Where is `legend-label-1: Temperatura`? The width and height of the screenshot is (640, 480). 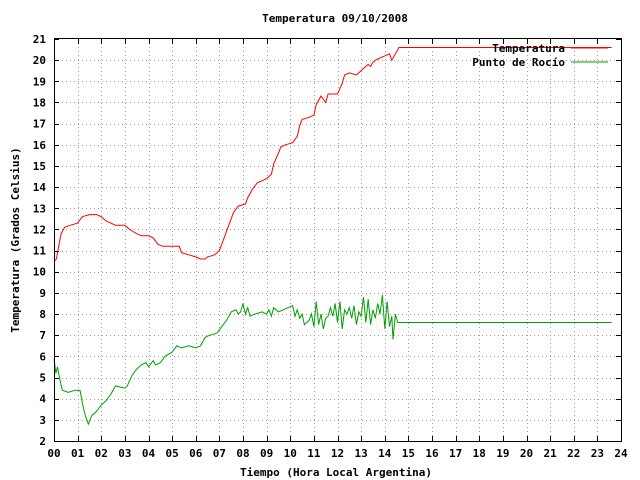 legend-label-1: Temperatura is located at coordinates (528, 48).